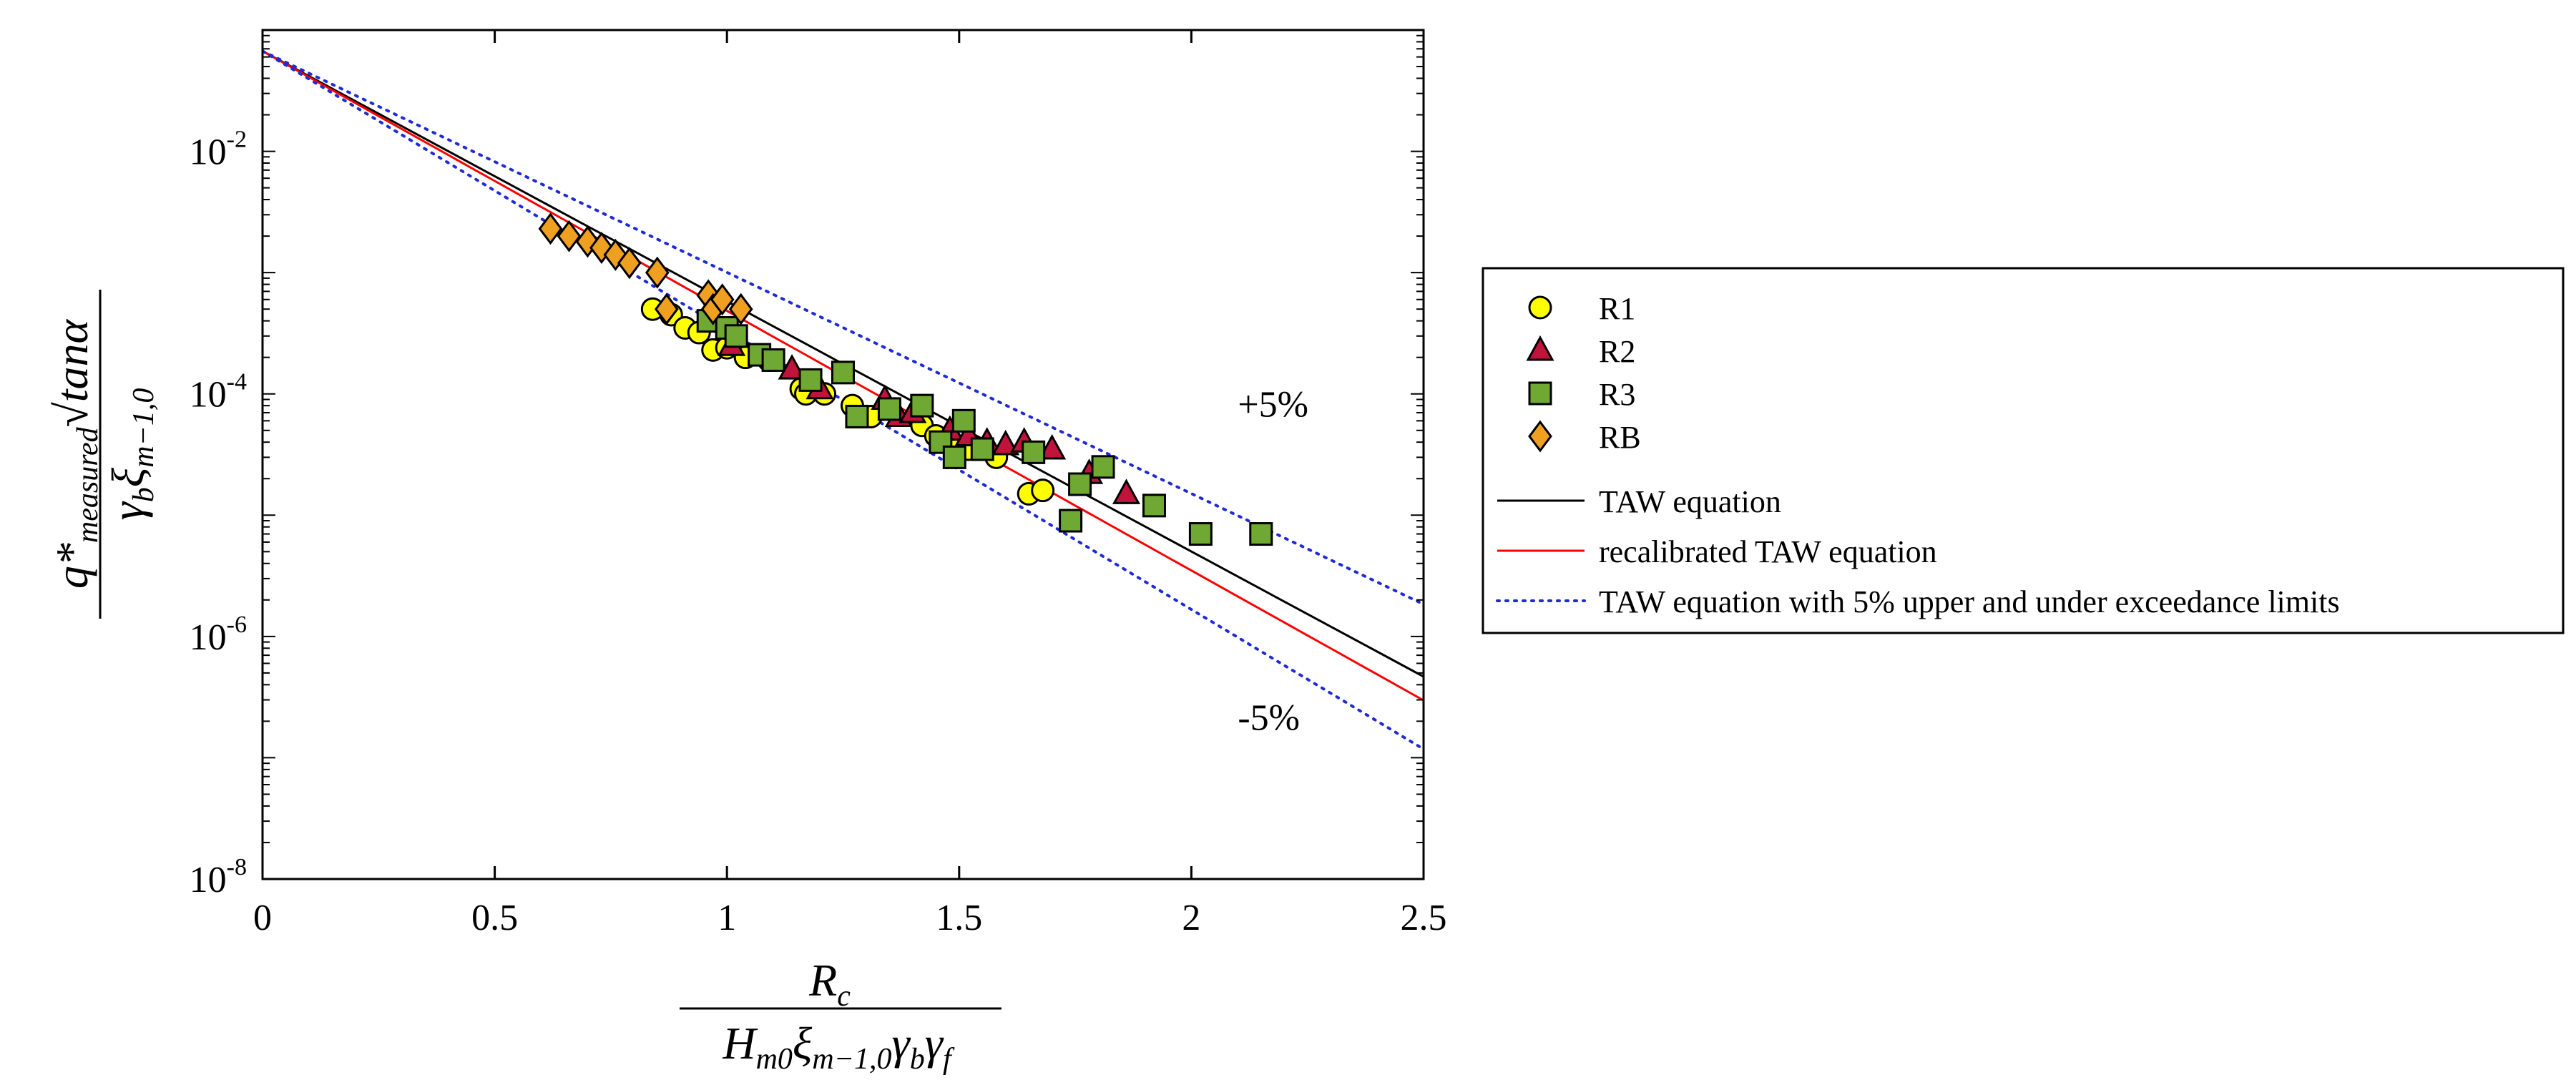  Describe the element at coordinates (985, 427) in the screenshot. I see `series-r3` at that location.